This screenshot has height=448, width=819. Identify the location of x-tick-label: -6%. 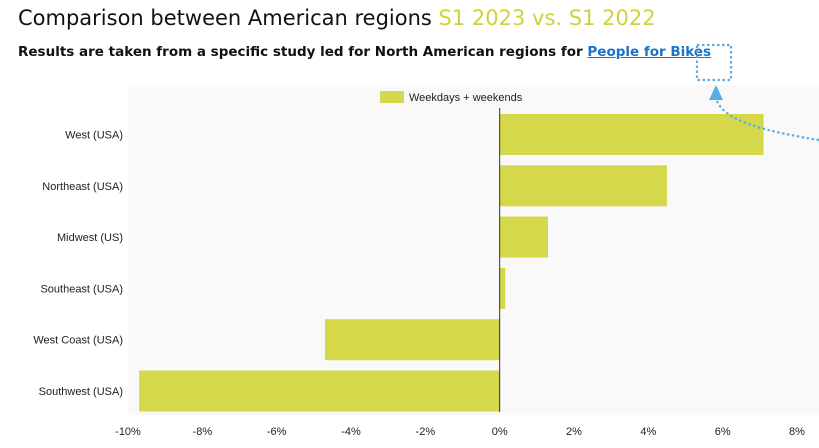
(277, 432).